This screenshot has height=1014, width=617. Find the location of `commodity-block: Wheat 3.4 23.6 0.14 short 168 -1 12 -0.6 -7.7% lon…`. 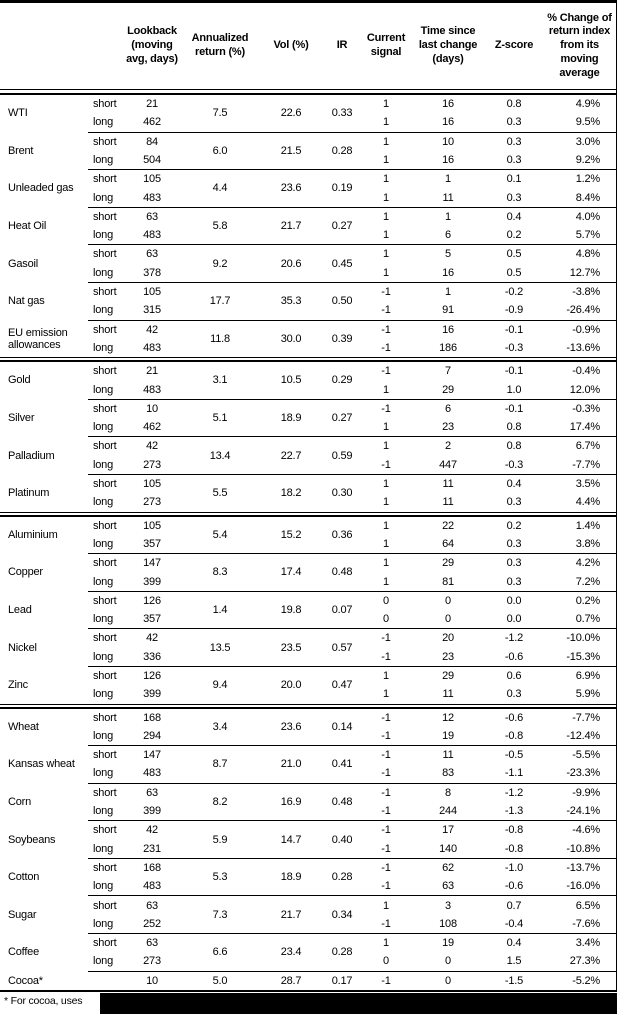

commodity-block: Wheat 3.4 23.6 0.14 short 168 -1 12 -0.6 -7.7% lon… is located at coordinates (308, 727).